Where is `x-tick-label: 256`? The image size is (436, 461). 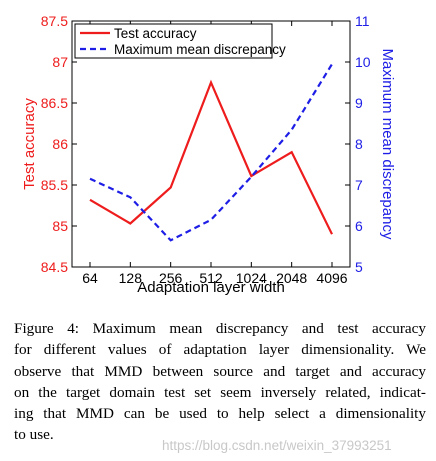 x-tick-label: 256 is located at coordinates (171, 278).